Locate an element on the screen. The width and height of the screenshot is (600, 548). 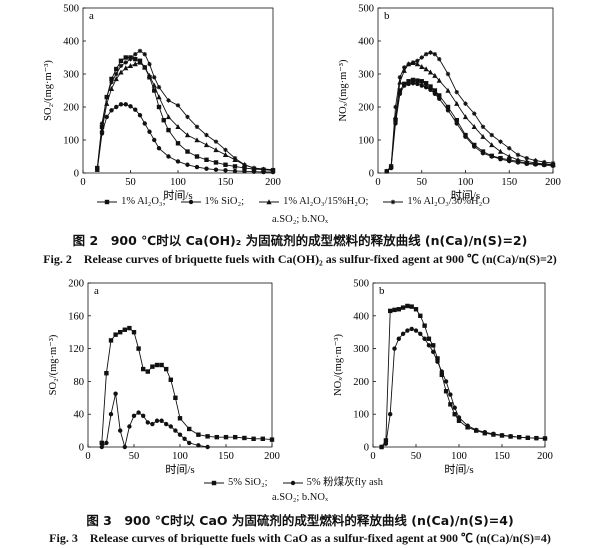
panel-label: a is located at coordinates (96, 291).